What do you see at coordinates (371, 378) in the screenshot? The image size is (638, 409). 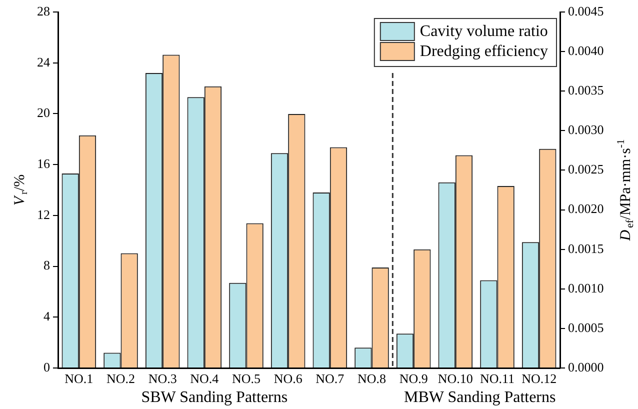 I see `x-tick-label: NO.8` at bounding box center [371, 378].